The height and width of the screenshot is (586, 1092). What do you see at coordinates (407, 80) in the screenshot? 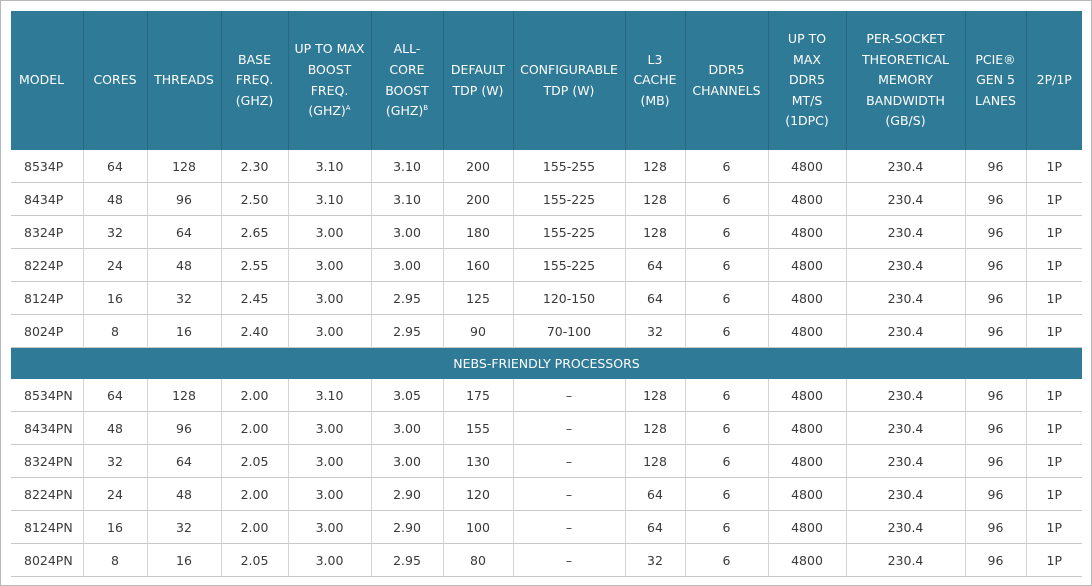
I see `column-header: ALL- CORE BOOST (GHZ)B` at bounding box center [407, 80].